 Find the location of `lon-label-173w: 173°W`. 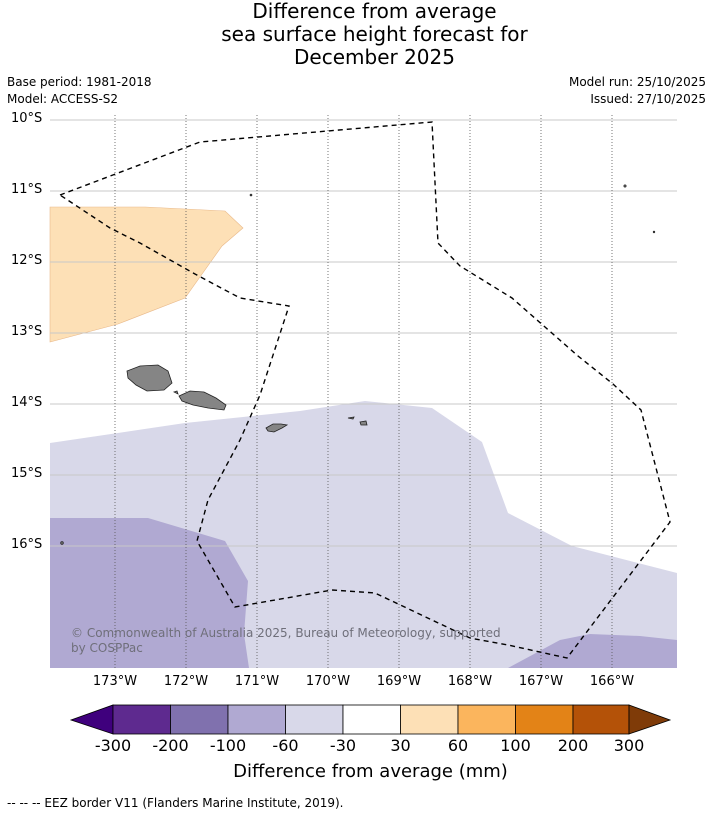

lon-label-173w: 173°W is located at coordinates (115, 681).